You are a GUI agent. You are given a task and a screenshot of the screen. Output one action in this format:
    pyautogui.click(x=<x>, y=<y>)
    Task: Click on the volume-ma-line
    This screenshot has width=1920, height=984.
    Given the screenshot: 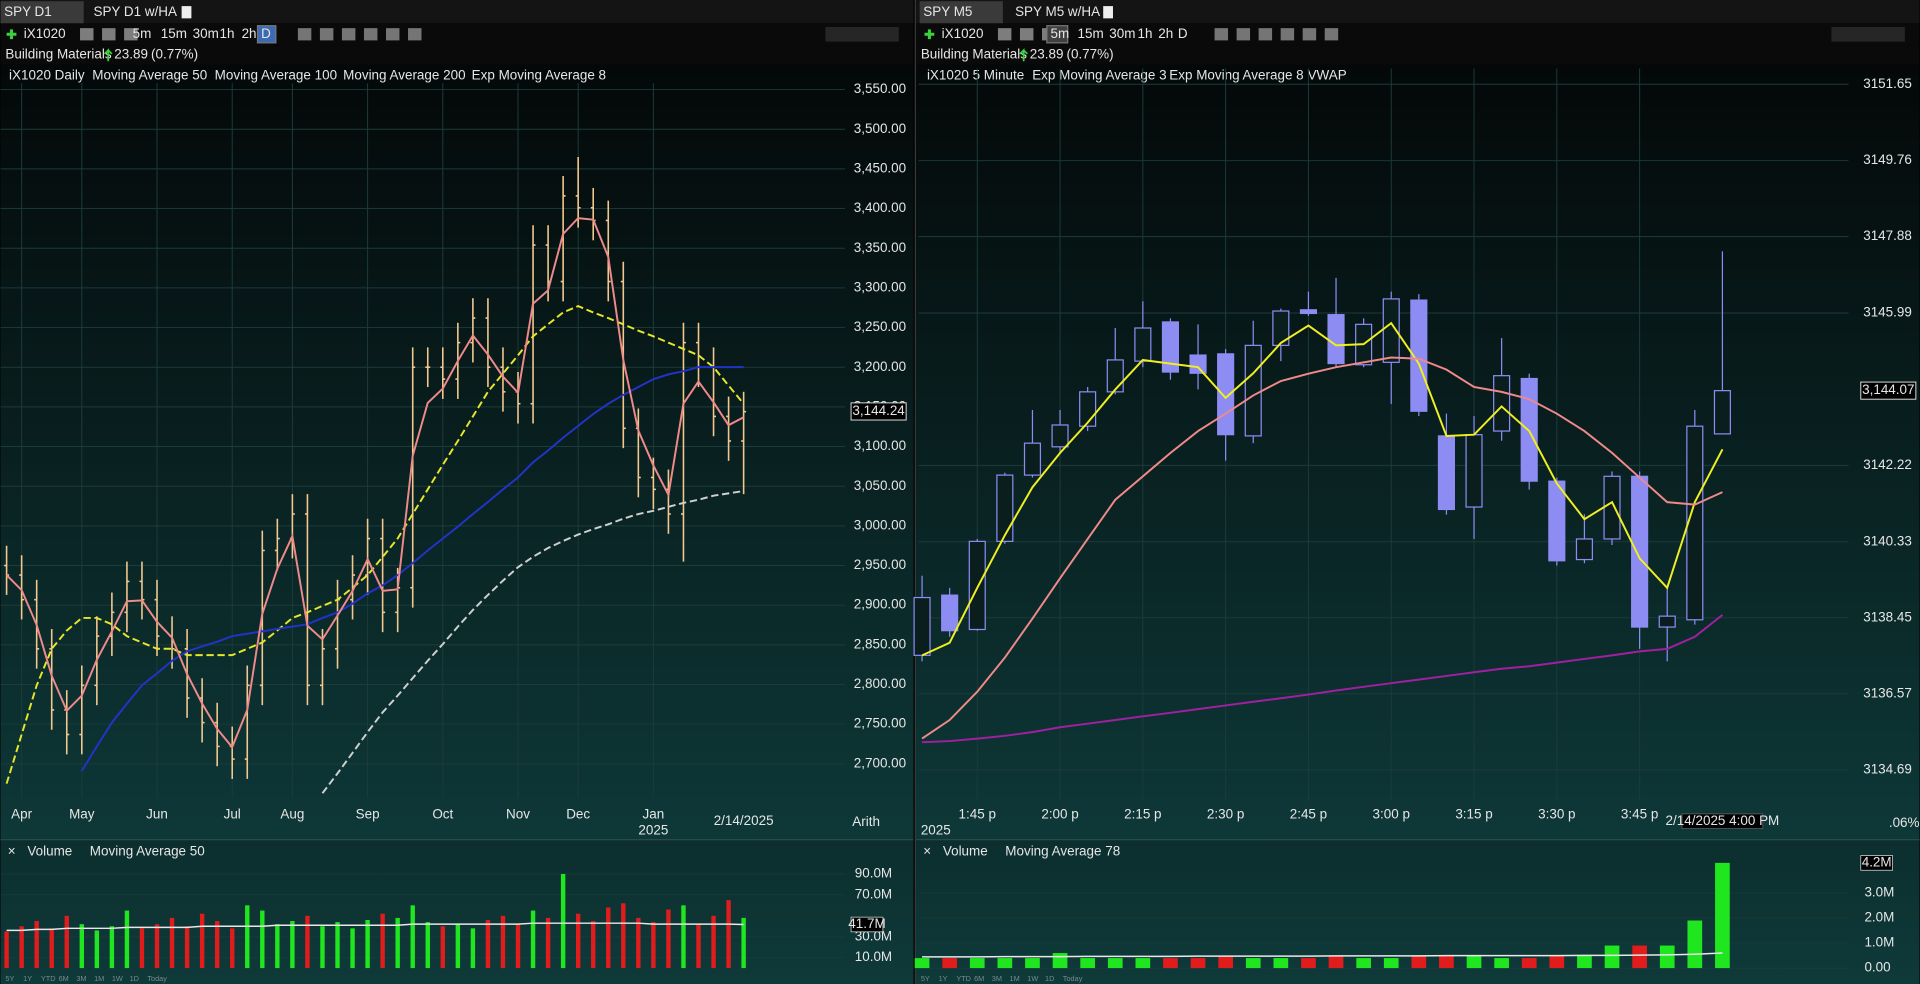 What is the action you would take?
    pyautogui.click(x=375, y=927)
    